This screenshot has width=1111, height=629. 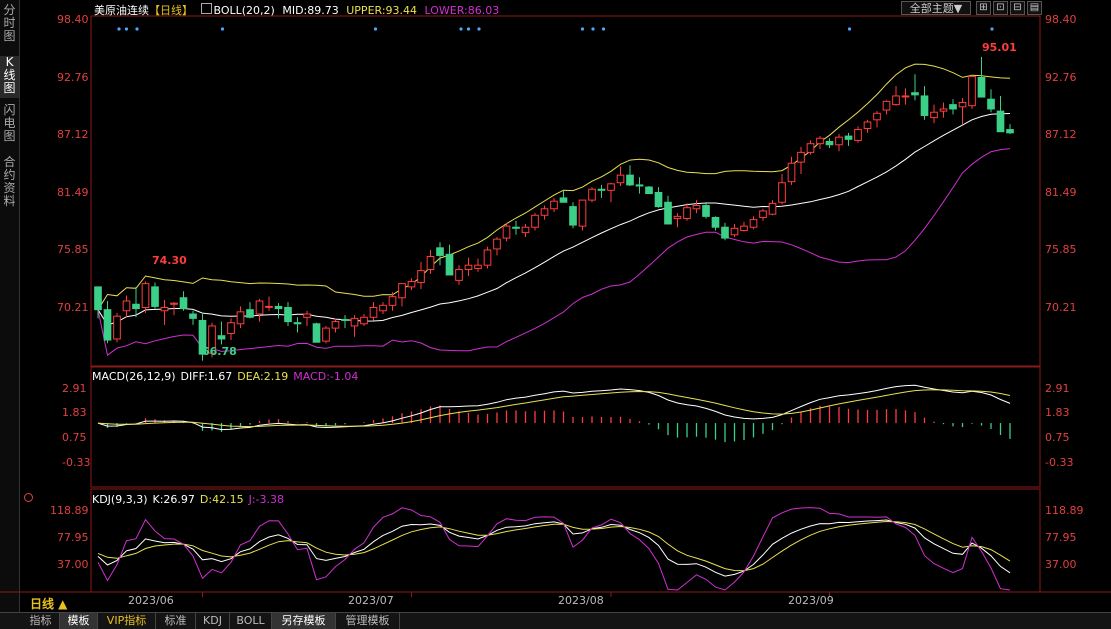 I want to click on theme-select: 全部主题▼, so click(x=936, y=8).